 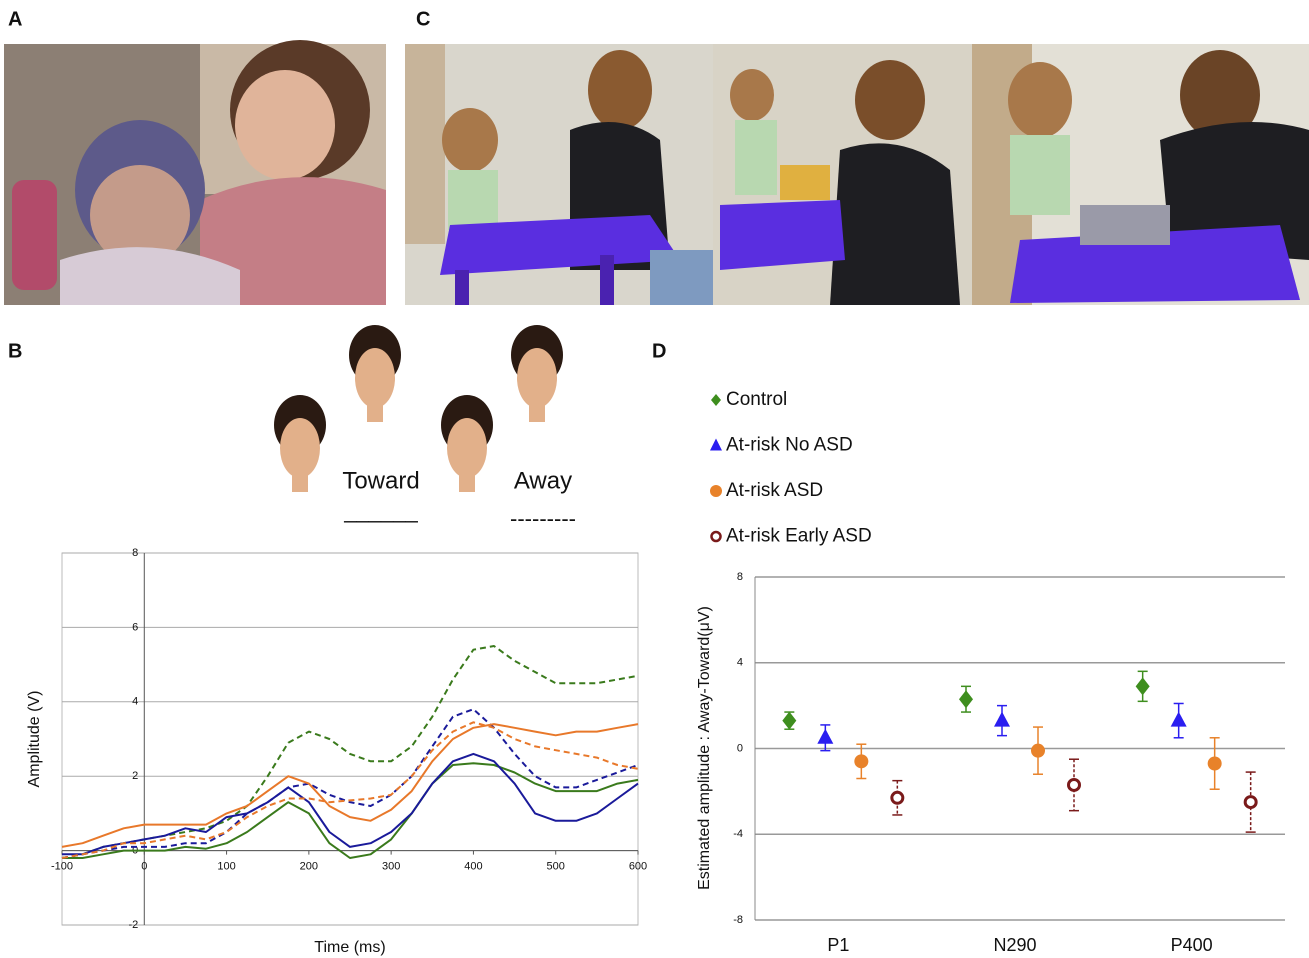 I want to click on panel-label: D, so click(x=659, y=351).